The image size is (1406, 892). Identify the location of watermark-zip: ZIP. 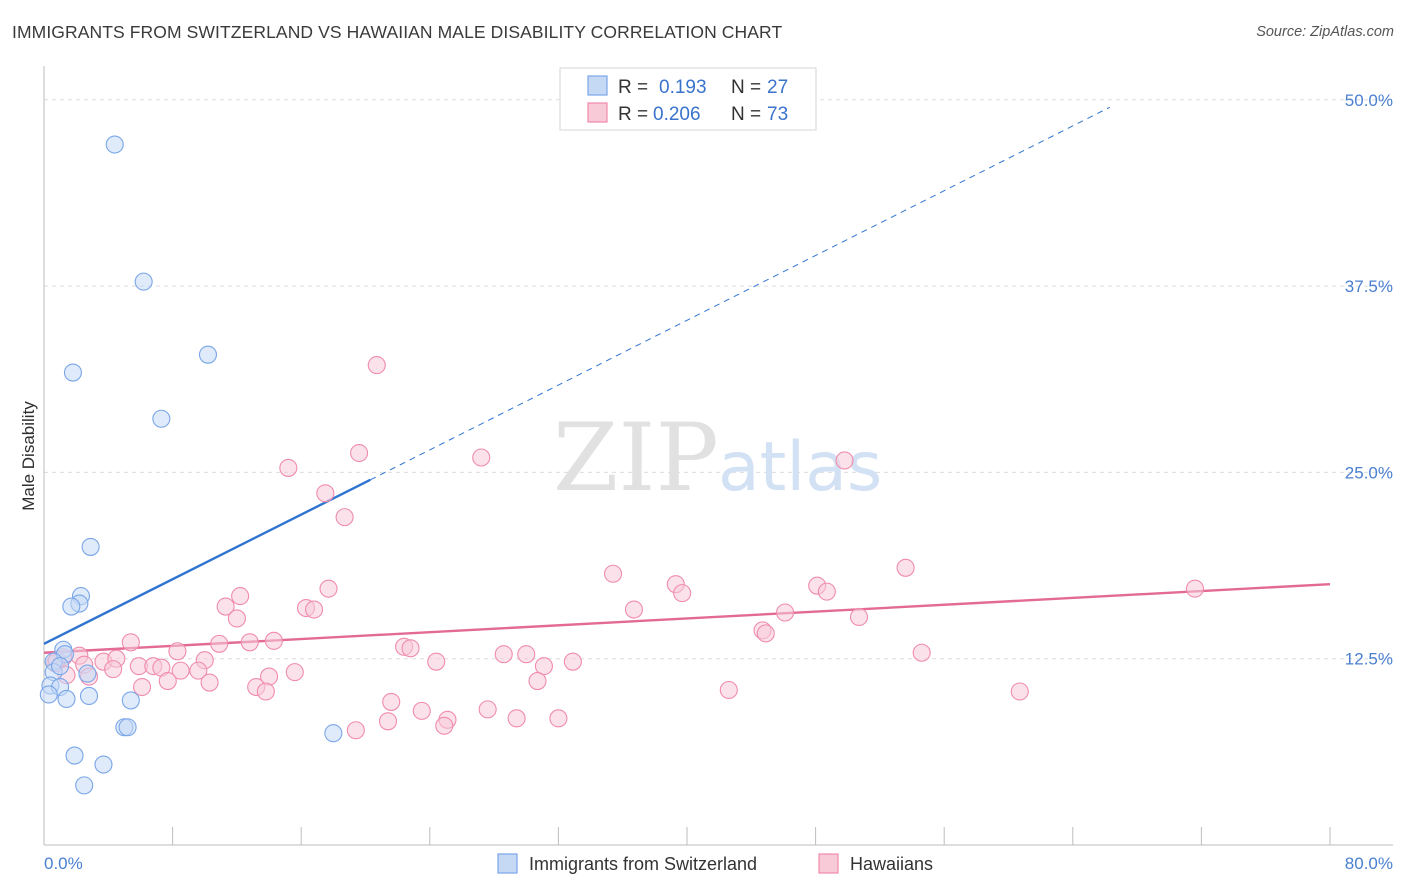
(636, 458).